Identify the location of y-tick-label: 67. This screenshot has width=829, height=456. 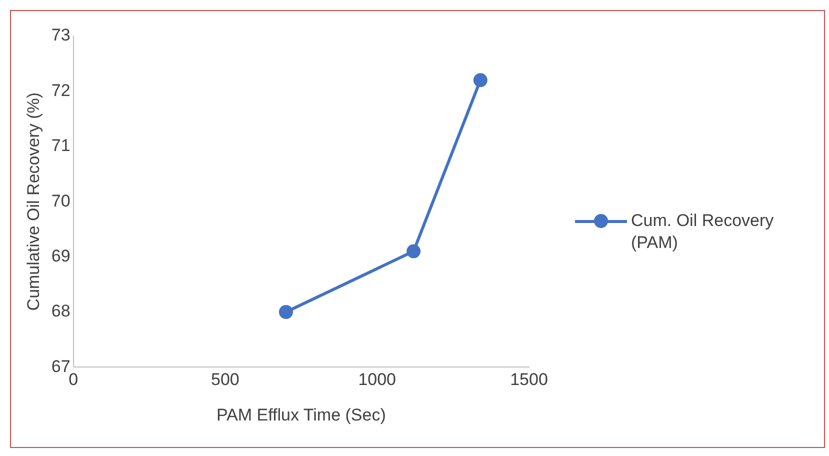
(60, 366).